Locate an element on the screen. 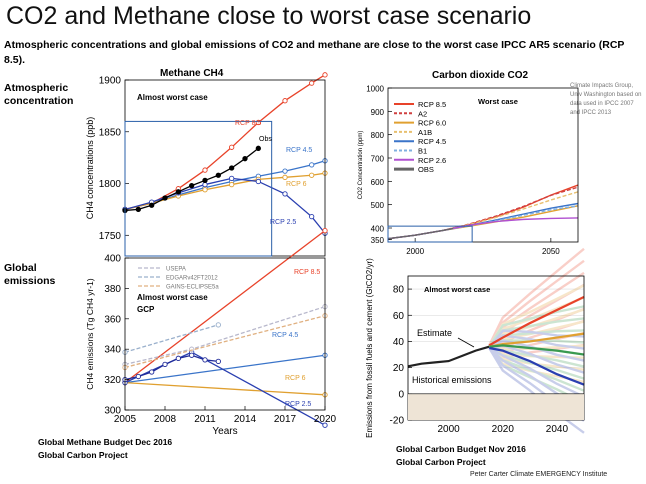  y-tick-label: 1000 is located at coordinates (375, 89).